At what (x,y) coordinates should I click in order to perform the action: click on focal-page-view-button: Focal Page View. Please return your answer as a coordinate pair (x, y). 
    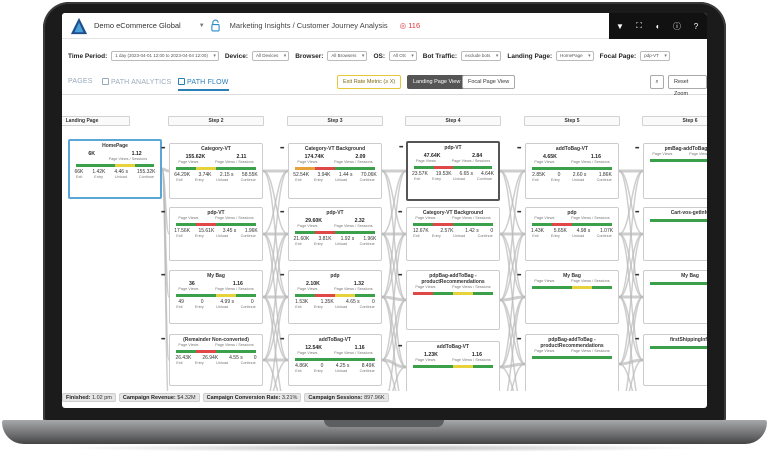
    Looking at the image, I should click on (489, 82).